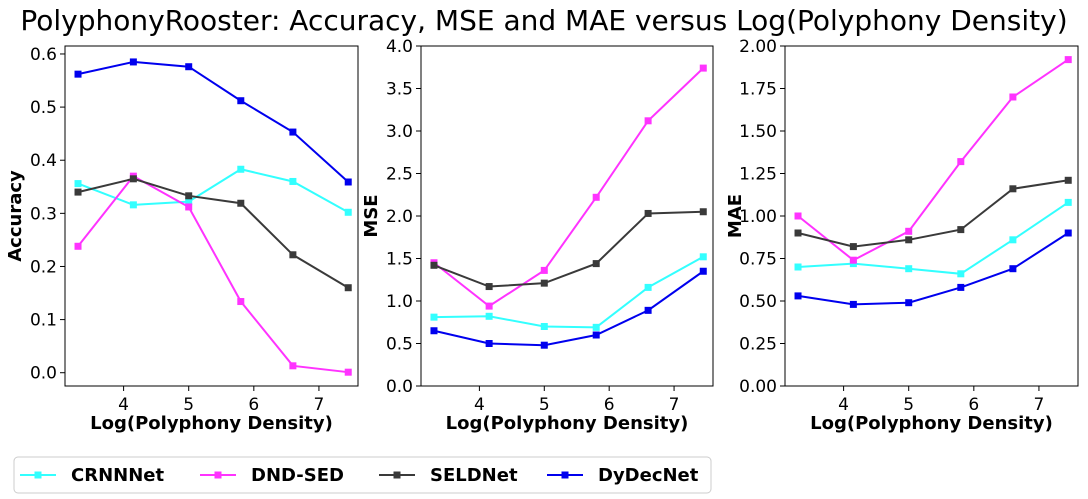  I want to click on mae-xtick-label: 4, so click(843, 405).